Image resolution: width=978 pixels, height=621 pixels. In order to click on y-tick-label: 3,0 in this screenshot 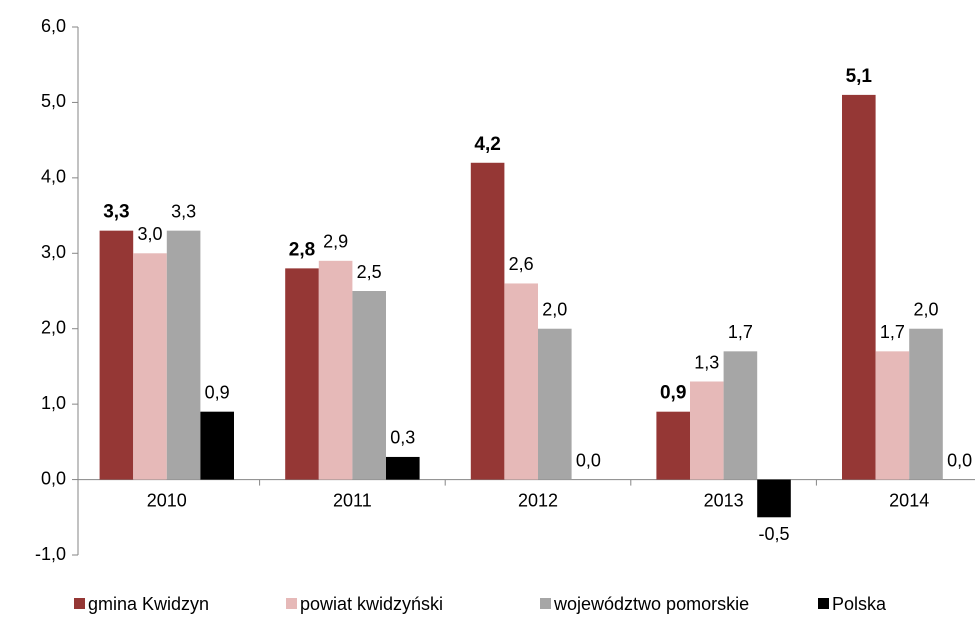, I will do `click(53, 252)`.